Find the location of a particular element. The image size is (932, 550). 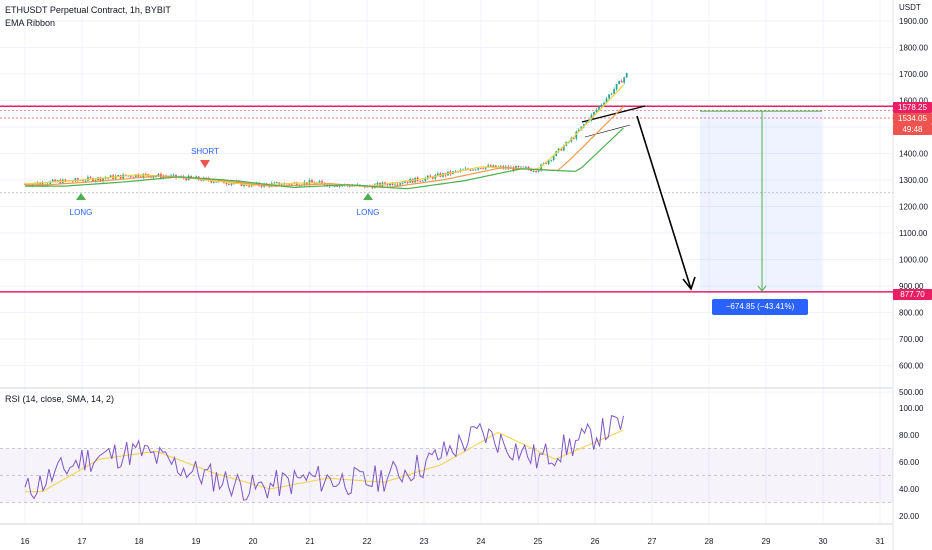

projection-arrow is located at coordinates (664, 202).